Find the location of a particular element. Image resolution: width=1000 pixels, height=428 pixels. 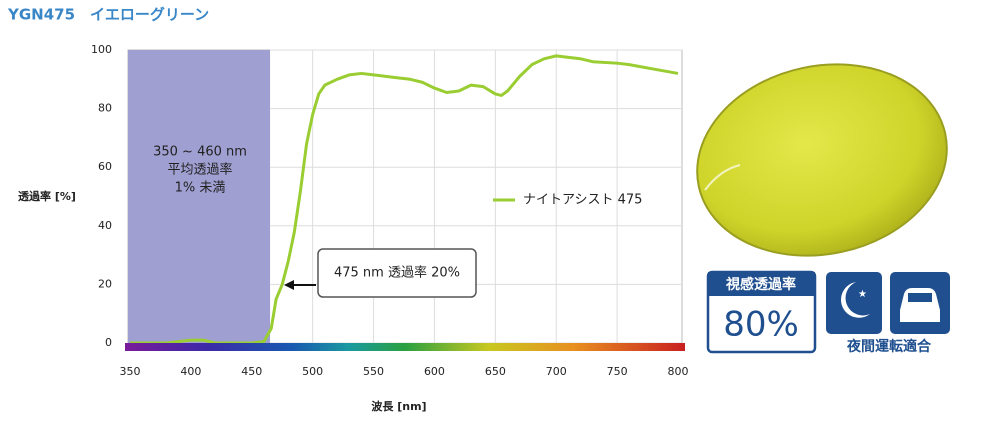

lens-image is located at coordinates (822, 160).